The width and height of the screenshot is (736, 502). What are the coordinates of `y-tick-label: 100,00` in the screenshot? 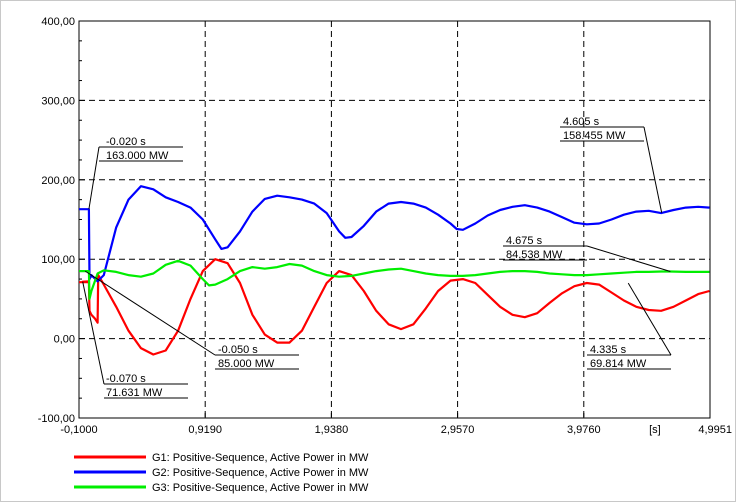 It's located at (58, 260).